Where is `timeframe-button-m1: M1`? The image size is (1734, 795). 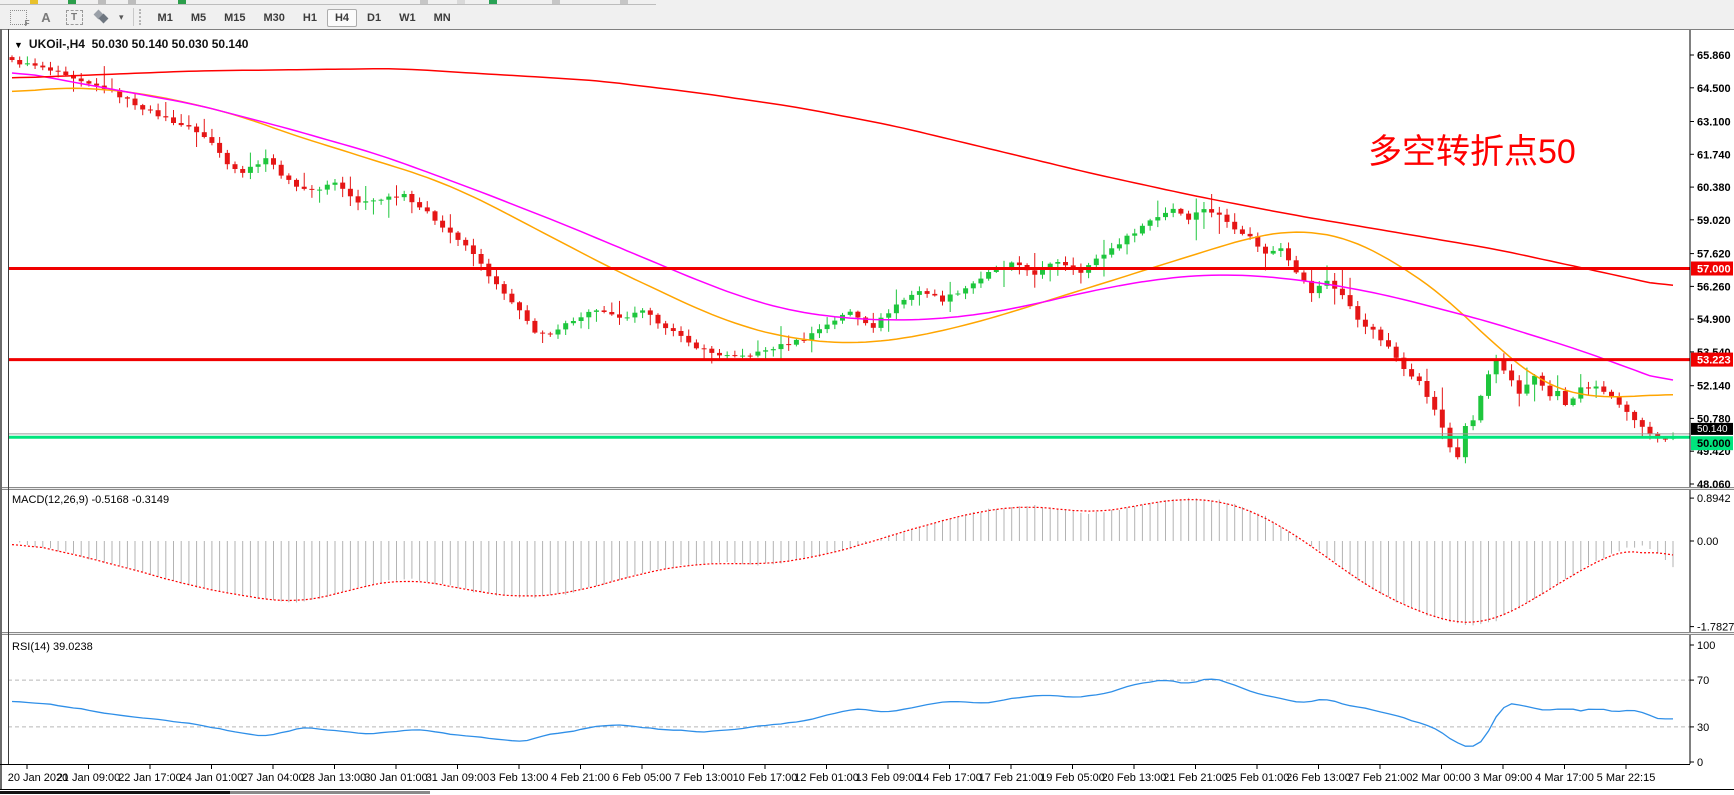 timeframe-button-m1: M1 is located at coordinates (165, 18).